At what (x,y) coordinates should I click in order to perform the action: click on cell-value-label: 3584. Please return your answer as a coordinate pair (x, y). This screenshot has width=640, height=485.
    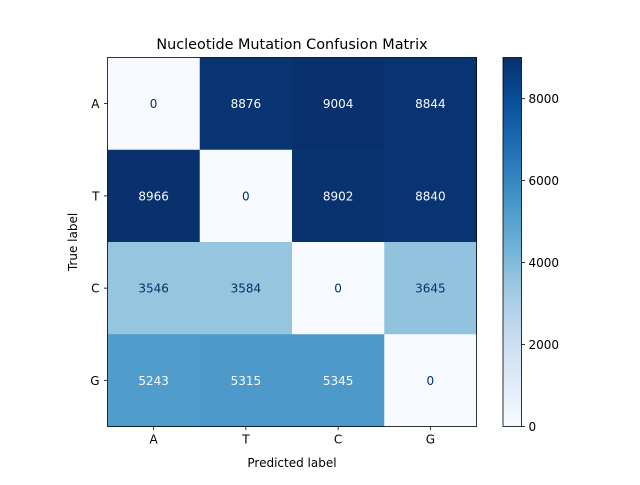
    Looking at the image, I should click on (246, 289).